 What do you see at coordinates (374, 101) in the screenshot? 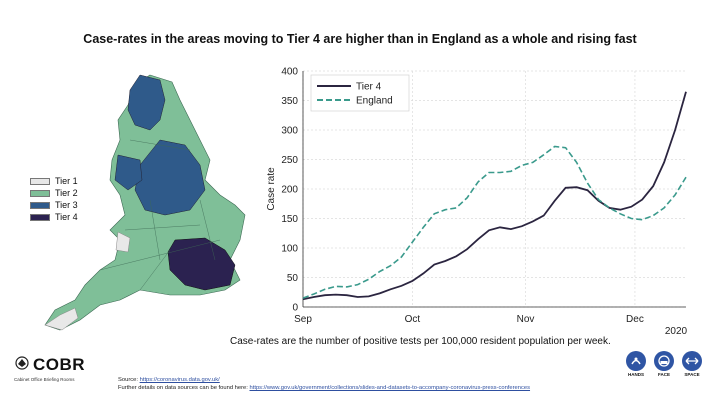
I see `chart-legend-label: England` at bounding box center [374, 101].